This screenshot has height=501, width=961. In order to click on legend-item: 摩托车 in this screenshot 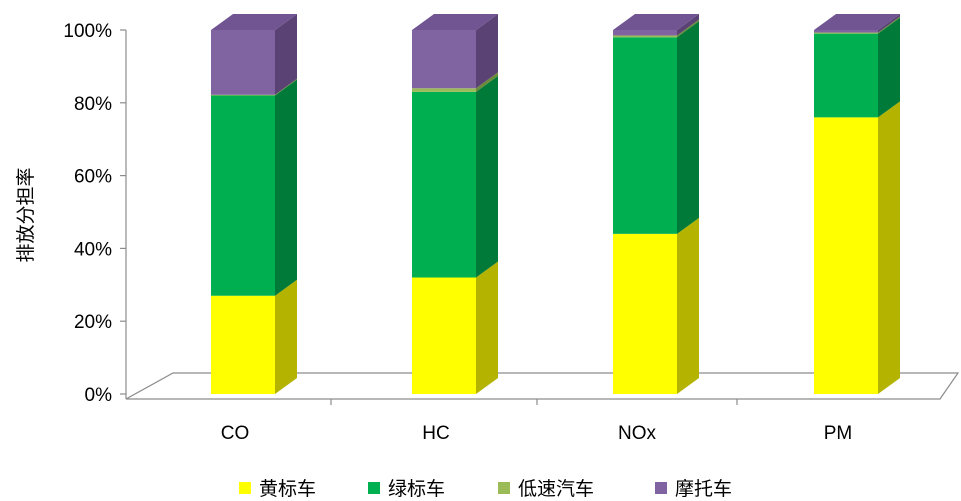, I will do `click(693, 489)`.